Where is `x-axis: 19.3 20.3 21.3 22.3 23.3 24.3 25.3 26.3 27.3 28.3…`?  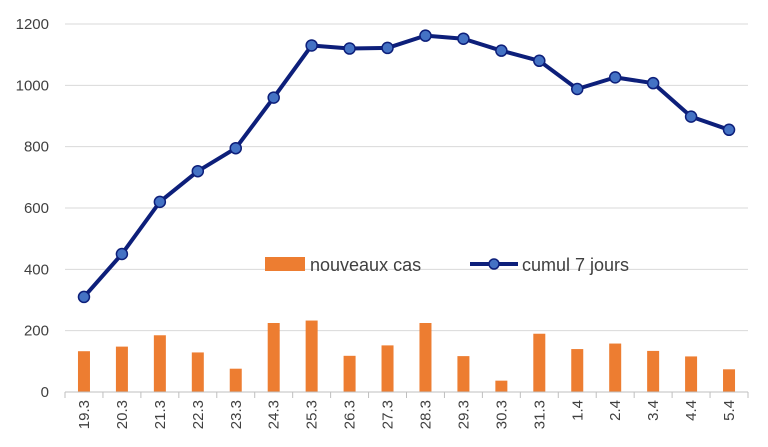 x-axis: 19.3 20.3 21.3 22.3 23.3 24.3 25.3 26.3 27.3 28.3… is located at coordinates (406, 410).